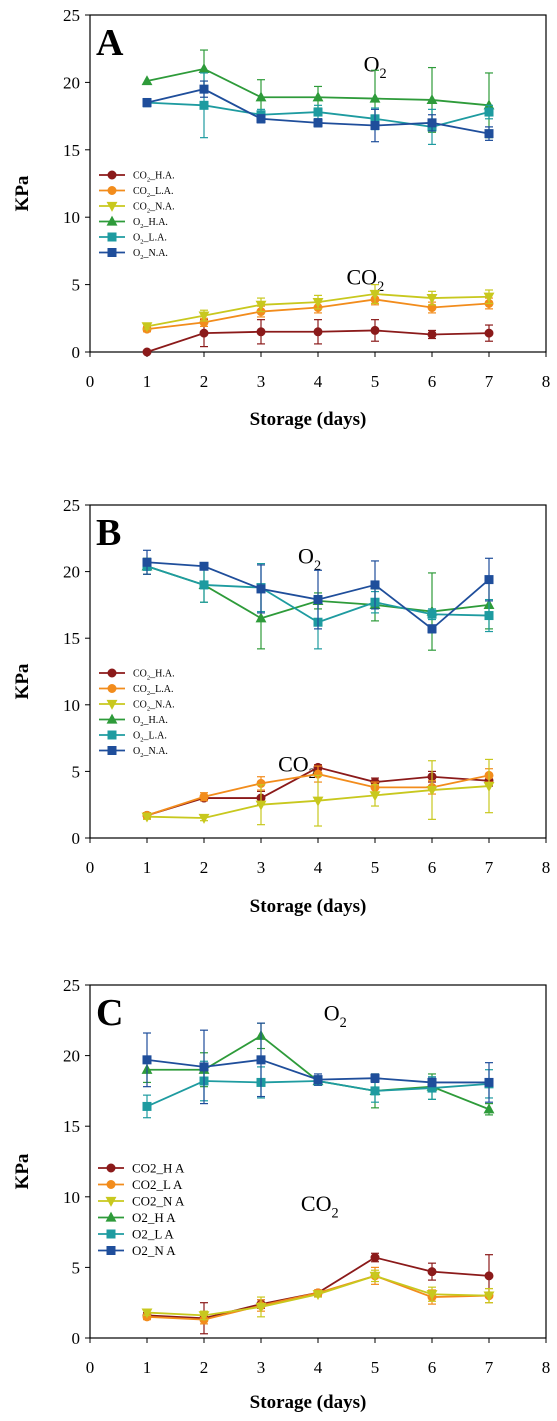 The height and width of the screenshot is (1421, 557). What do you see at coordinates (318, 1288) in the screenshot?
I see `series-line` at bounding box center [318, 1288].